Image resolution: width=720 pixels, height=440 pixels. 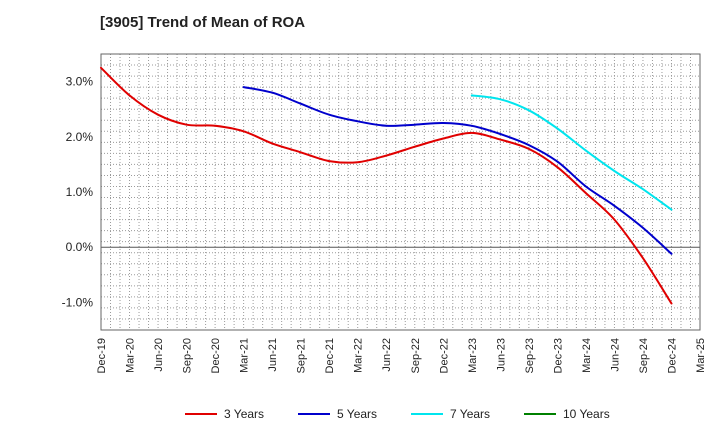 What do you see at coordinates (586, 414) in the screenshot?
I see `legend-label: 10 Years` at bounding box center [586, 414].